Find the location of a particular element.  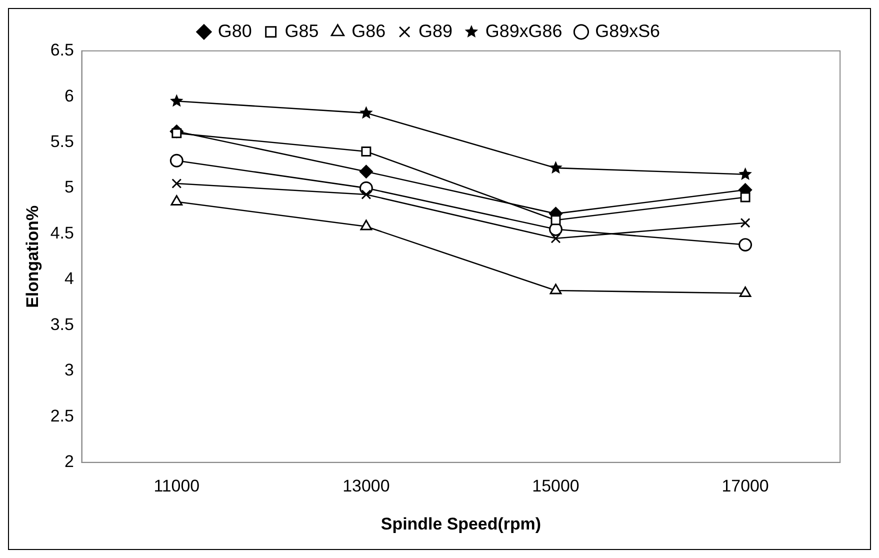

x-tick-label: 15000 is located at coordinates (556, 486).